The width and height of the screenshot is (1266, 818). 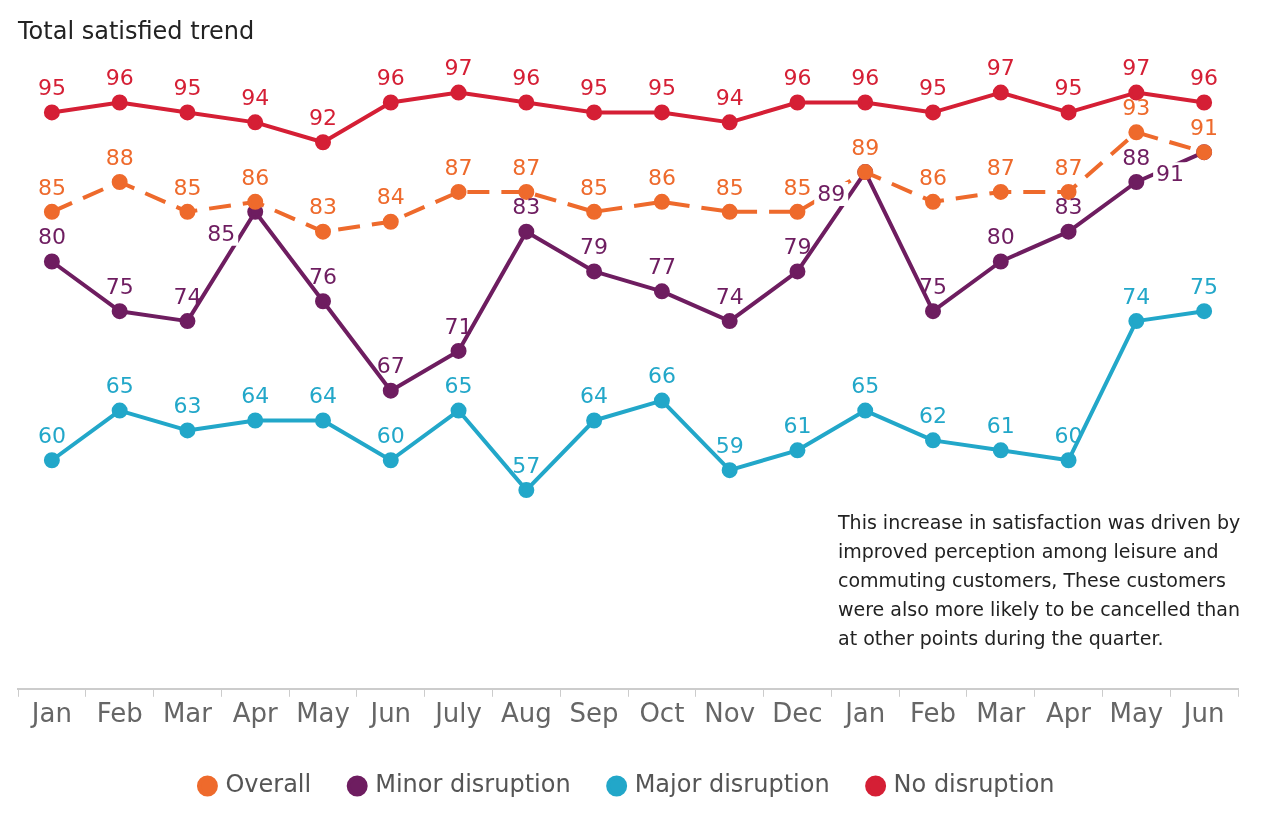 What do you see at coordinates (1040, 580) in the screenshot?
I see `text: This increase in satisfaction was driven by improved perception among leisure and commuting customers, These customers were also more likely to be cancelled than at other points during the quarter.` at bounding box center [1040, 580].